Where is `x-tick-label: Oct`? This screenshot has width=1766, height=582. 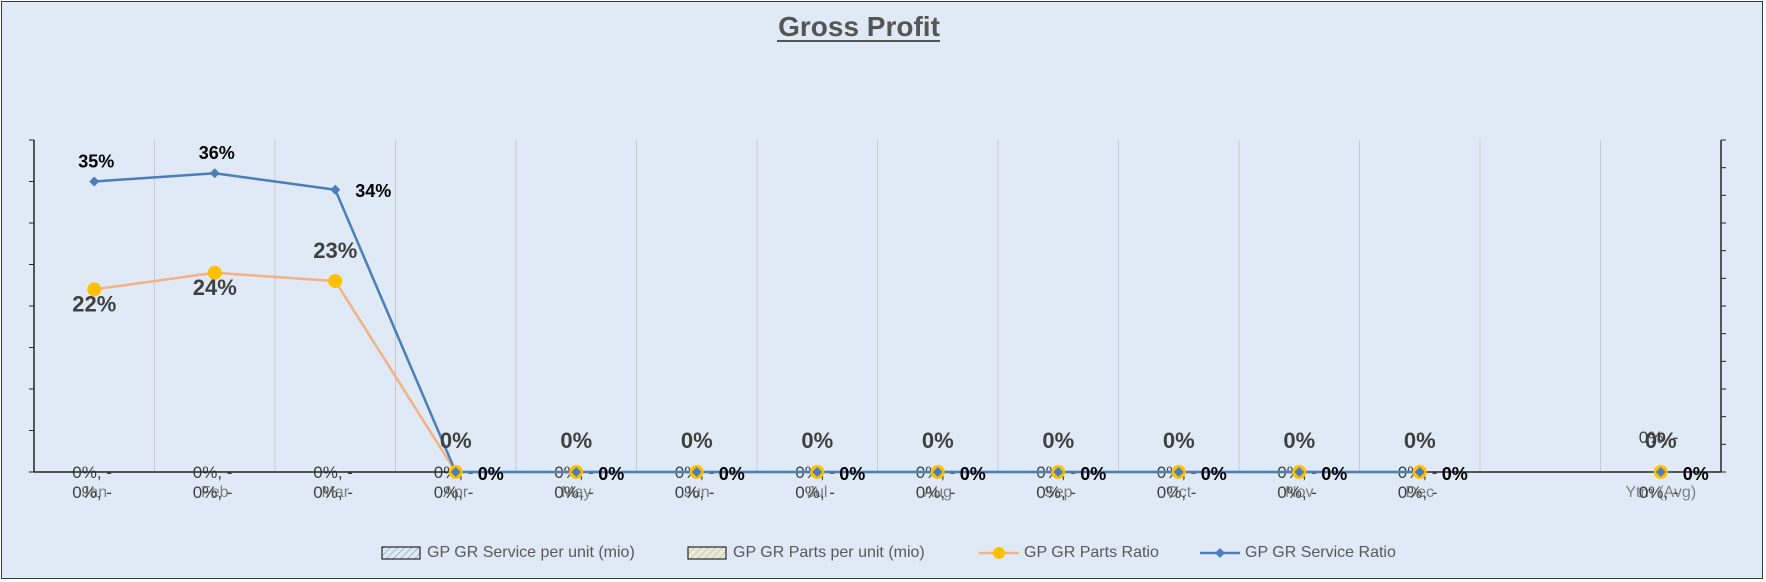
x-tick-label: Oct is located at coordinates (1178, 492).